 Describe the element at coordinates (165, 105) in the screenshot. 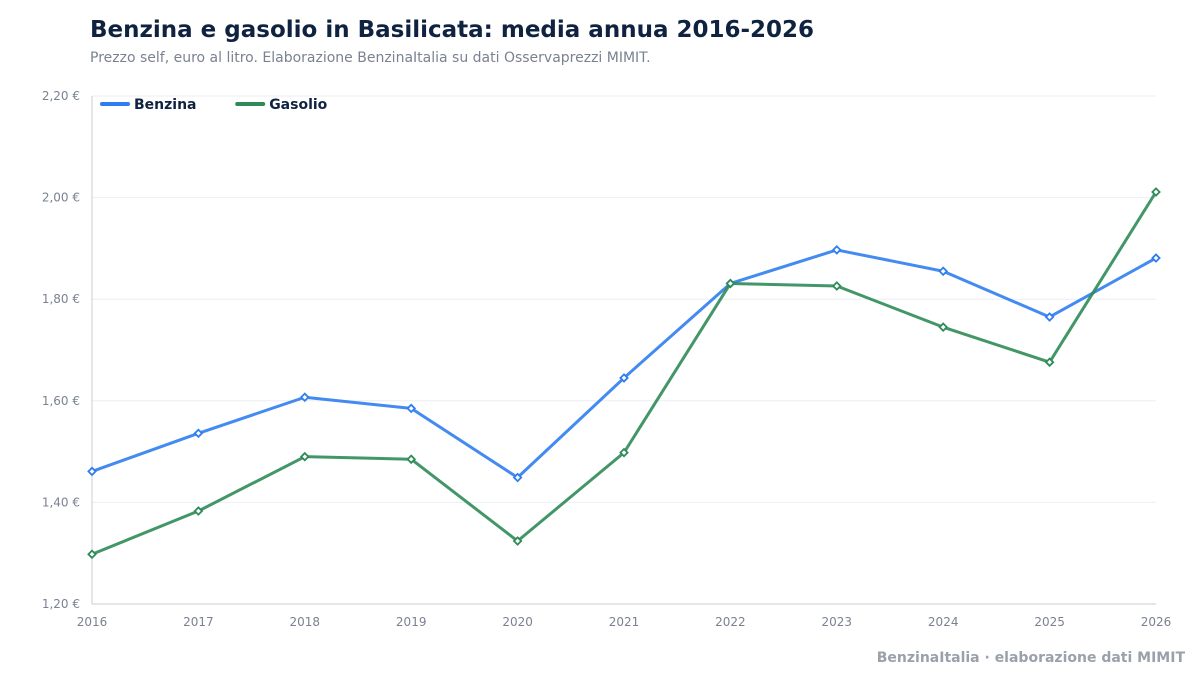

I see `legend-label: Benzina` at that location.